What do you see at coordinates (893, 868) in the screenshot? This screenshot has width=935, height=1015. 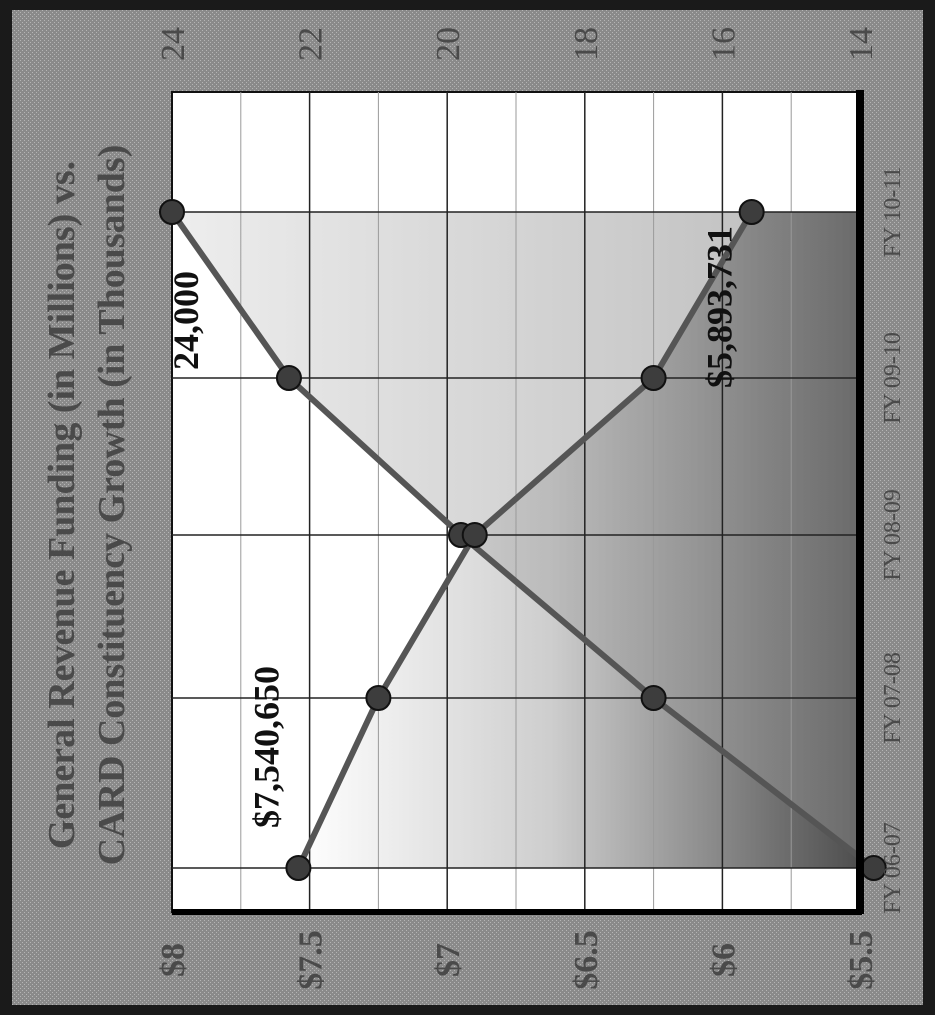 I see `category-label: FY 06-07` at bounding box center [893, 868].